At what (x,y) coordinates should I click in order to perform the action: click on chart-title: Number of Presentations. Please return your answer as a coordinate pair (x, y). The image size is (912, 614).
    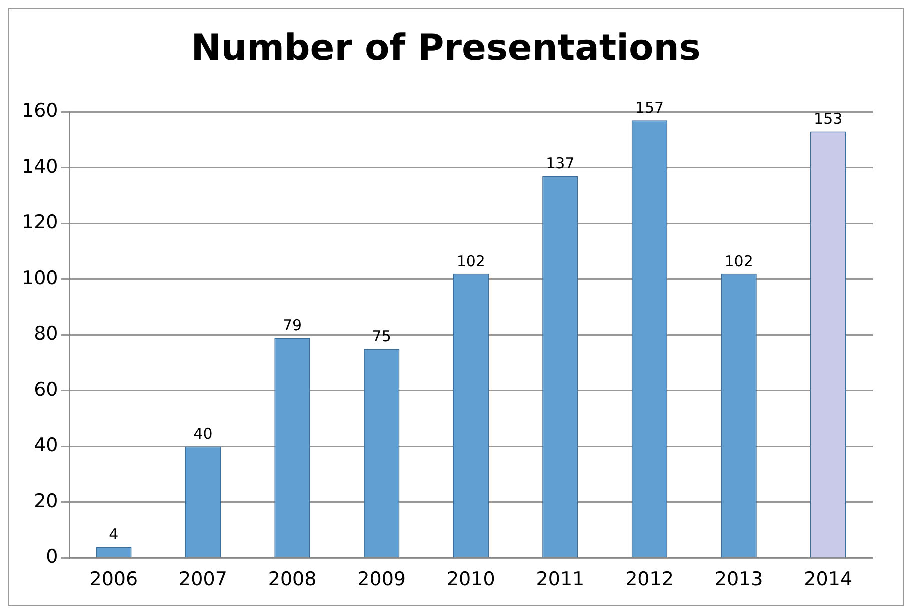
    Looking at the image, I should click on (446, 48).